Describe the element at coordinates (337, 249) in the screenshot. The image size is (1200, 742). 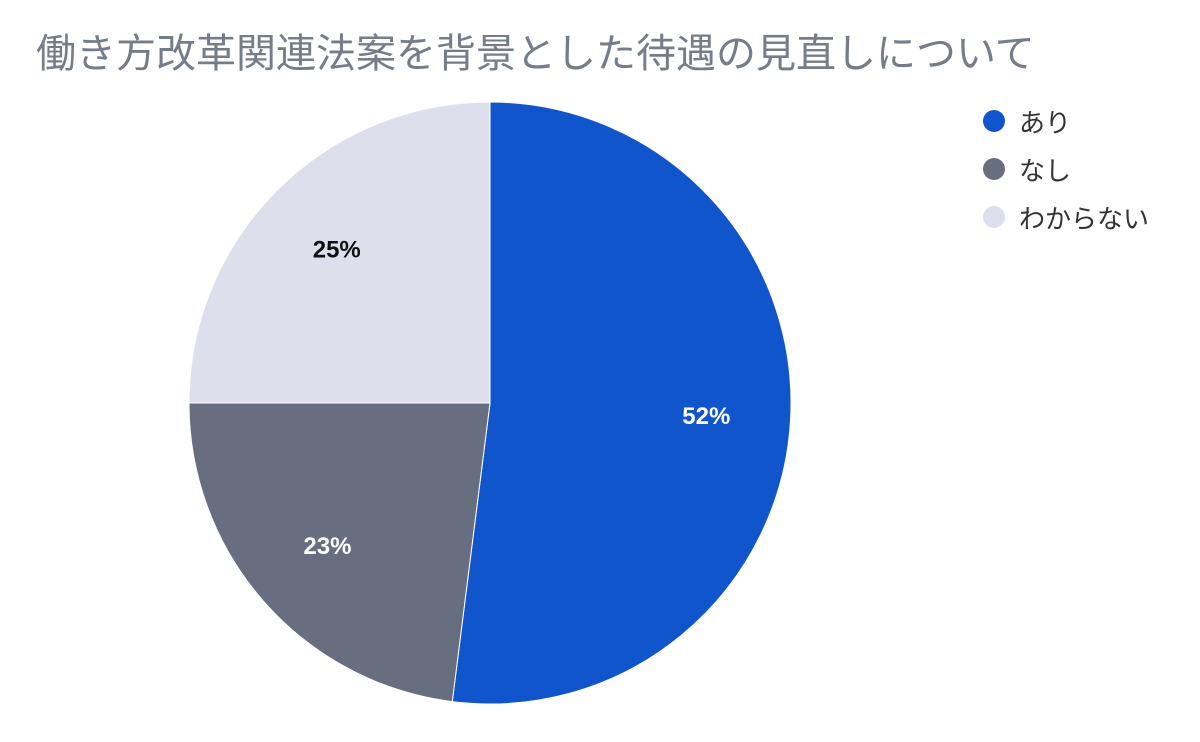
I see `slice-label-wakaranai: 25%` at that location.